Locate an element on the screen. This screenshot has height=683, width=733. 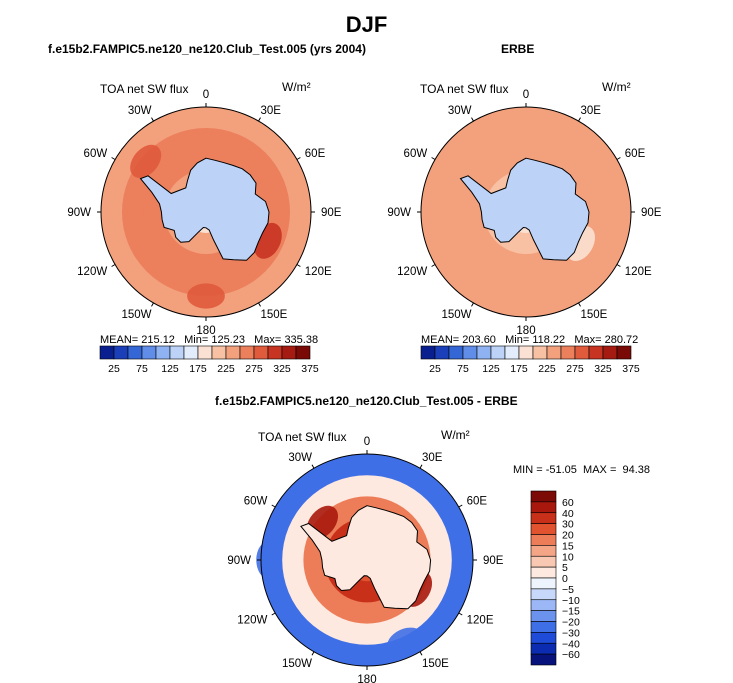
panel3-colorbar-tick-label: −30 is located at coordinates (571, 633).